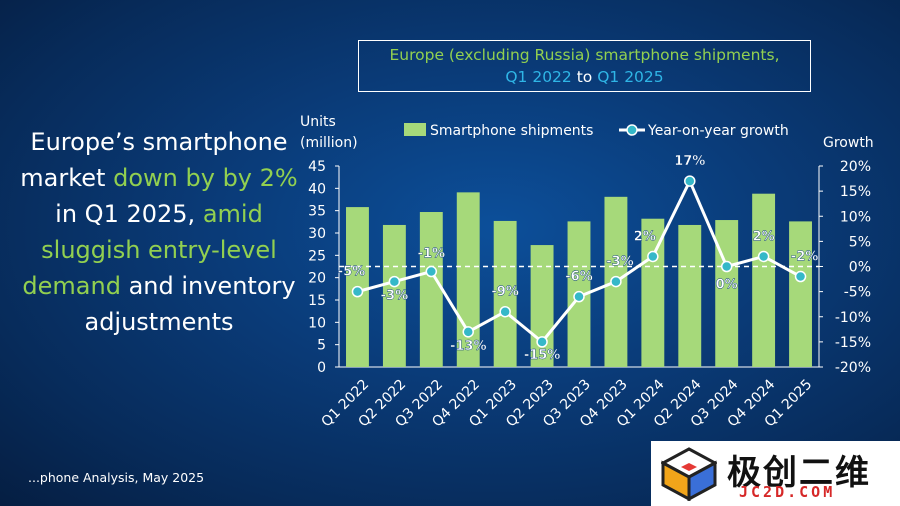 The height and width of the screenshot is (506, 900). I want to click on y-left-tick-label: 0, so click(321, 368).